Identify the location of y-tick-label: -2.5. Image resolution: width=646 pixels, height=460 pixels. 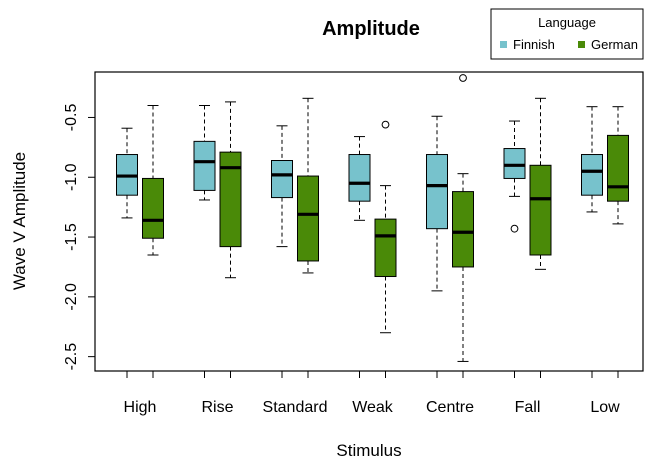
(71, 357).